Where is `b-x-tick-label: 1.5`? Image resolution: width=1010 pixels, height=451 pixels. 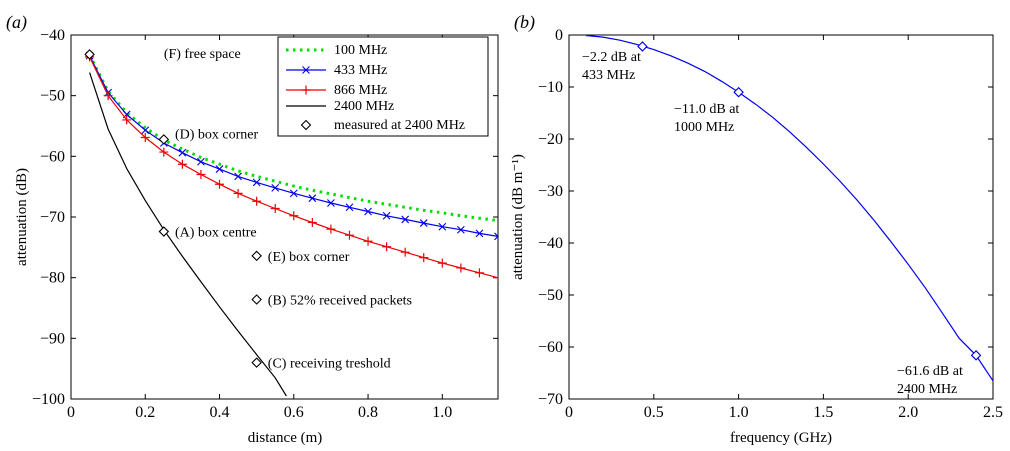 b-x-tick-label: 1.5 is located at coordinates (823, 412).